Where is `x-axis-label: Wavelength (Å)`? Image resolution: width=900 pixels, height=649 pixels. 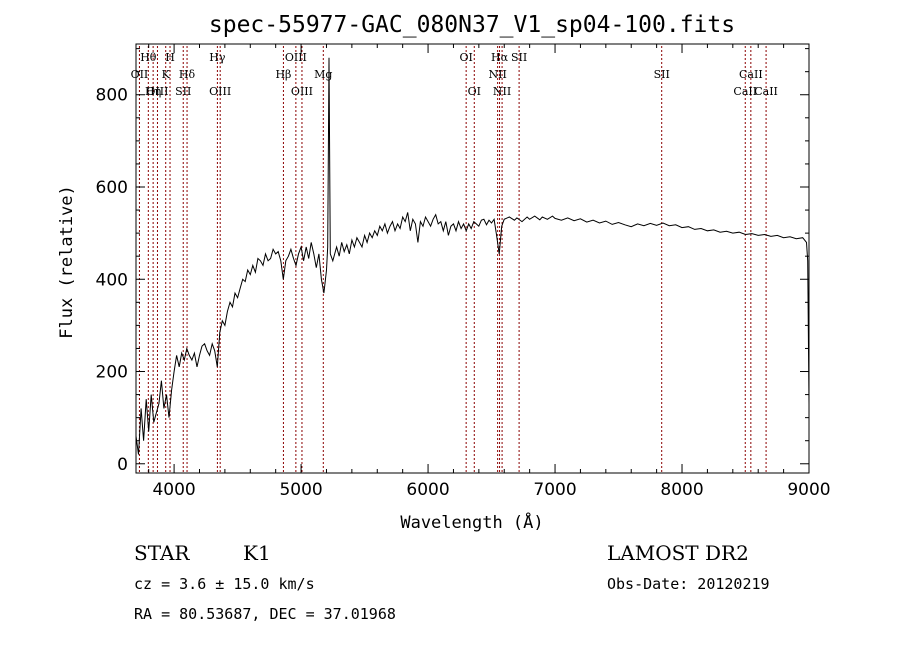 x-axis-label: Wavelength (Å) is located at coordinates (471, 522).